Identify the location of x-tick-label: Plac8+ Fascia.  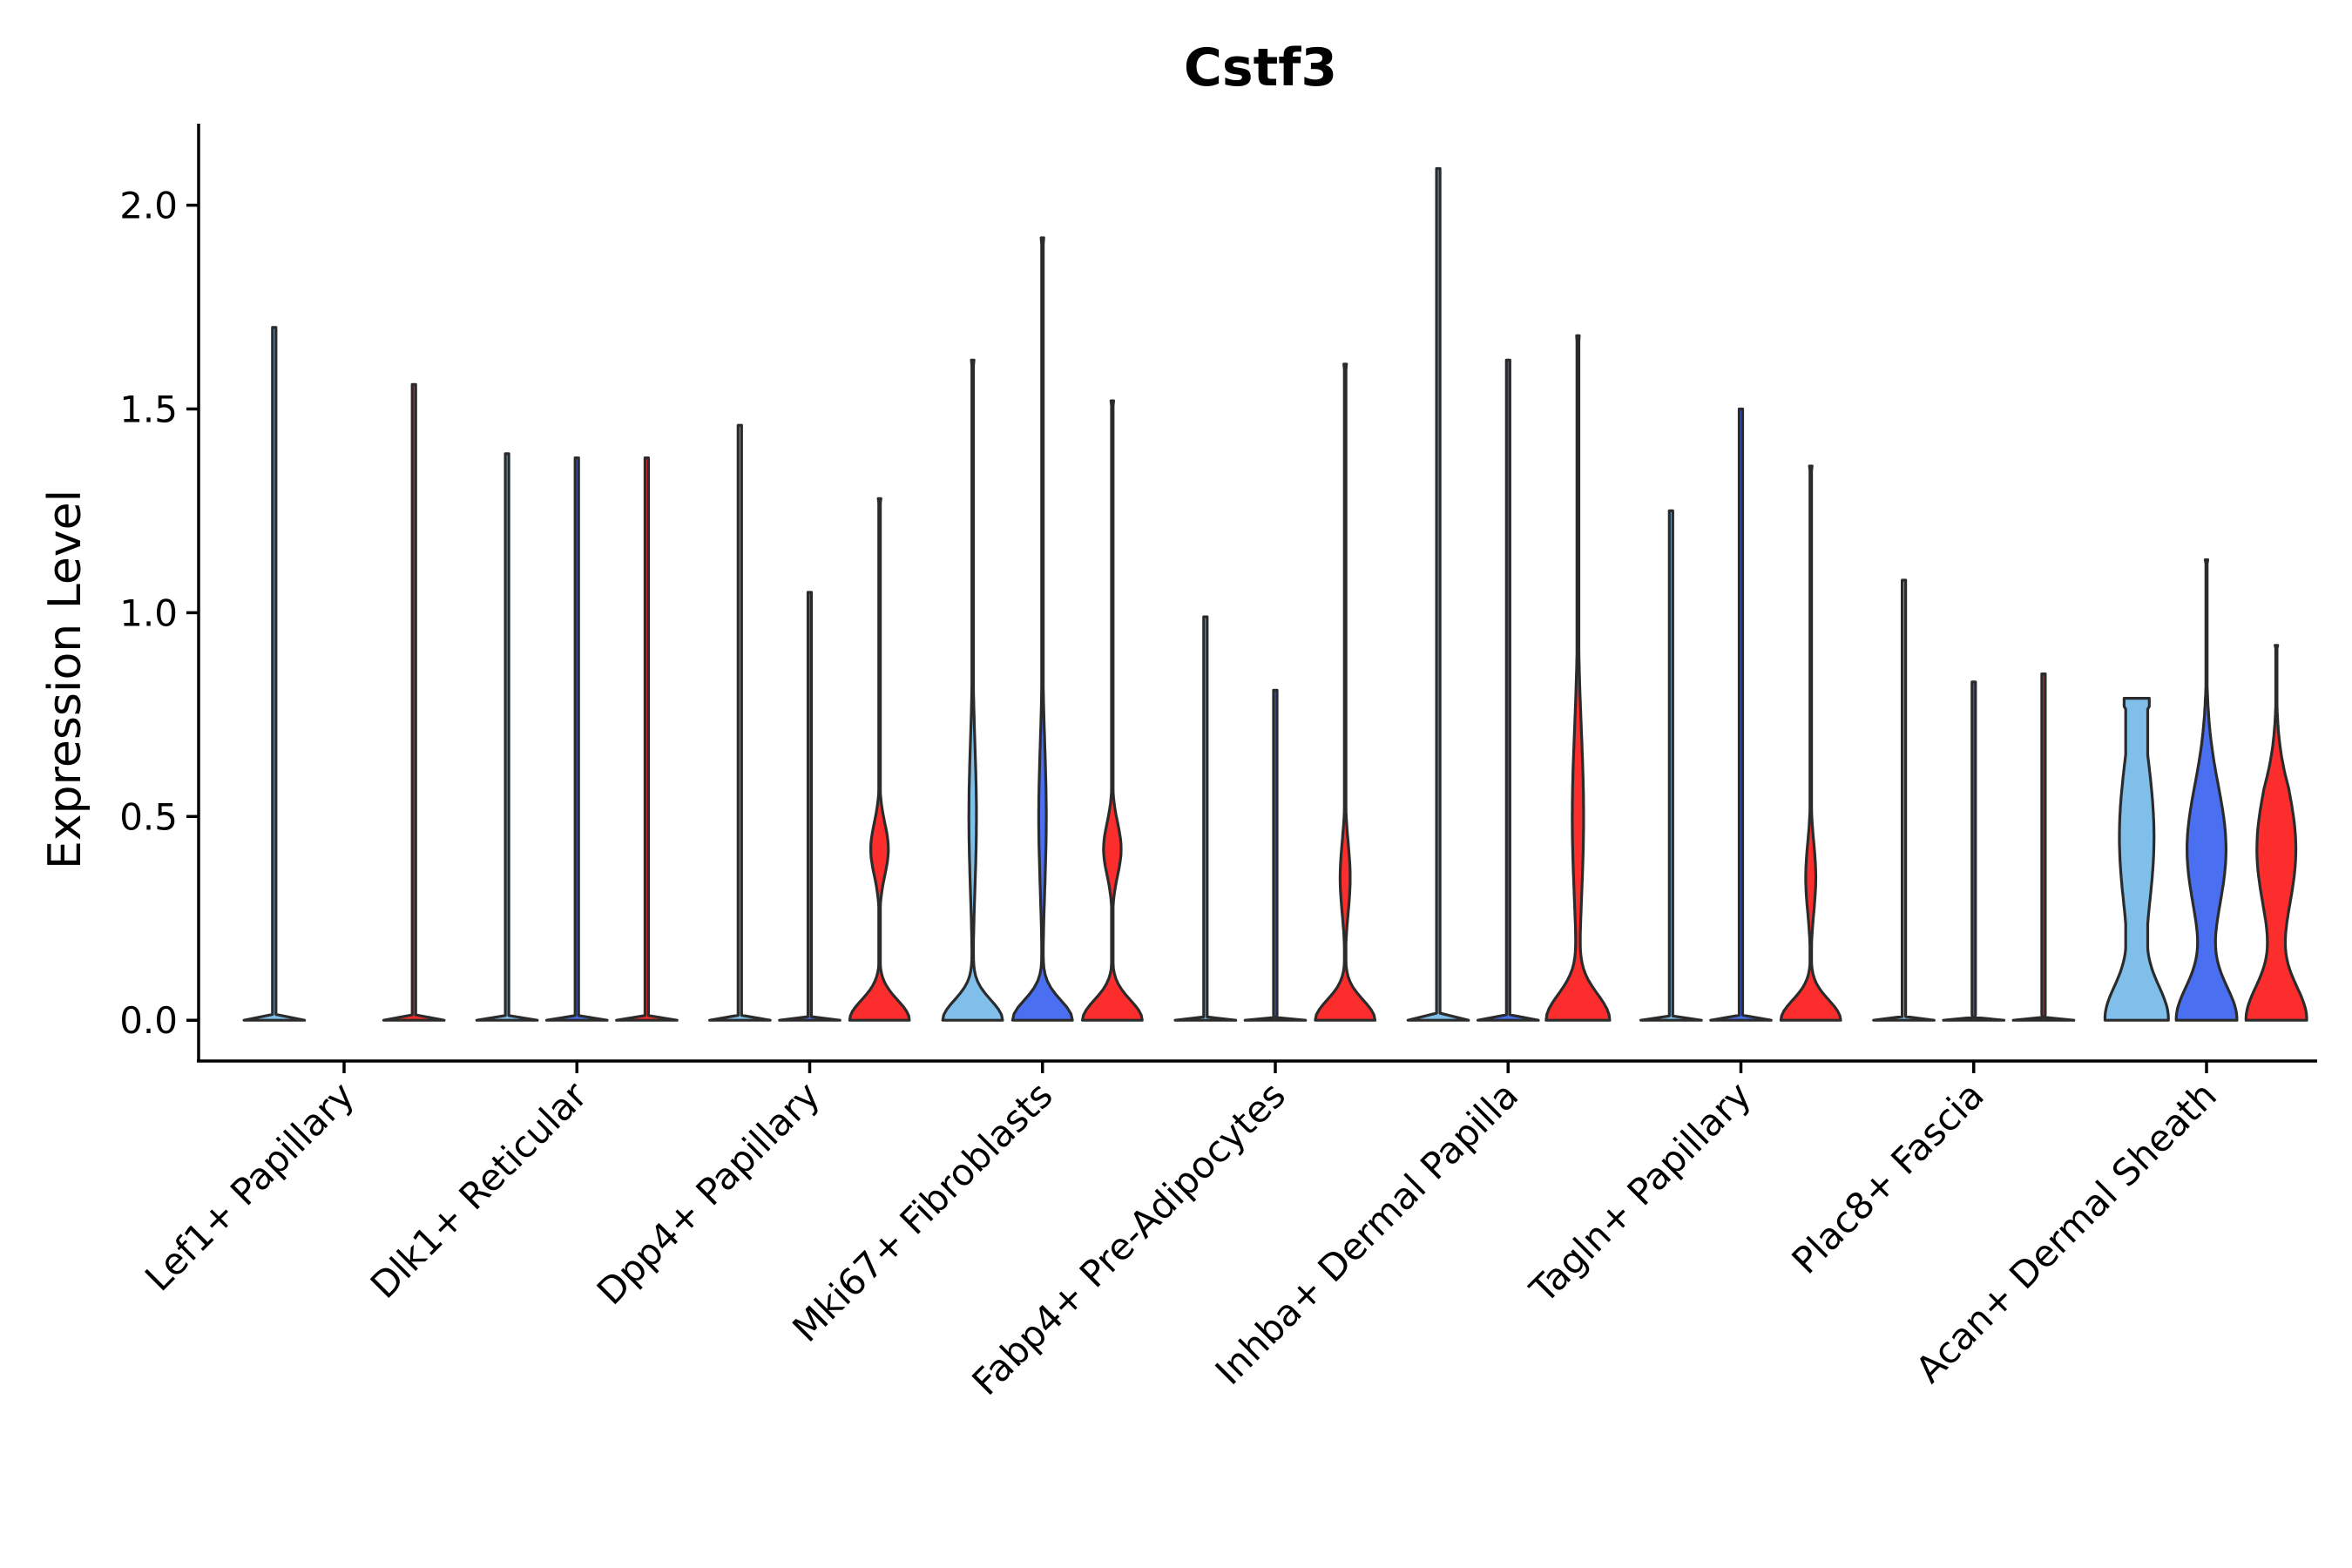
(1887, 1177).